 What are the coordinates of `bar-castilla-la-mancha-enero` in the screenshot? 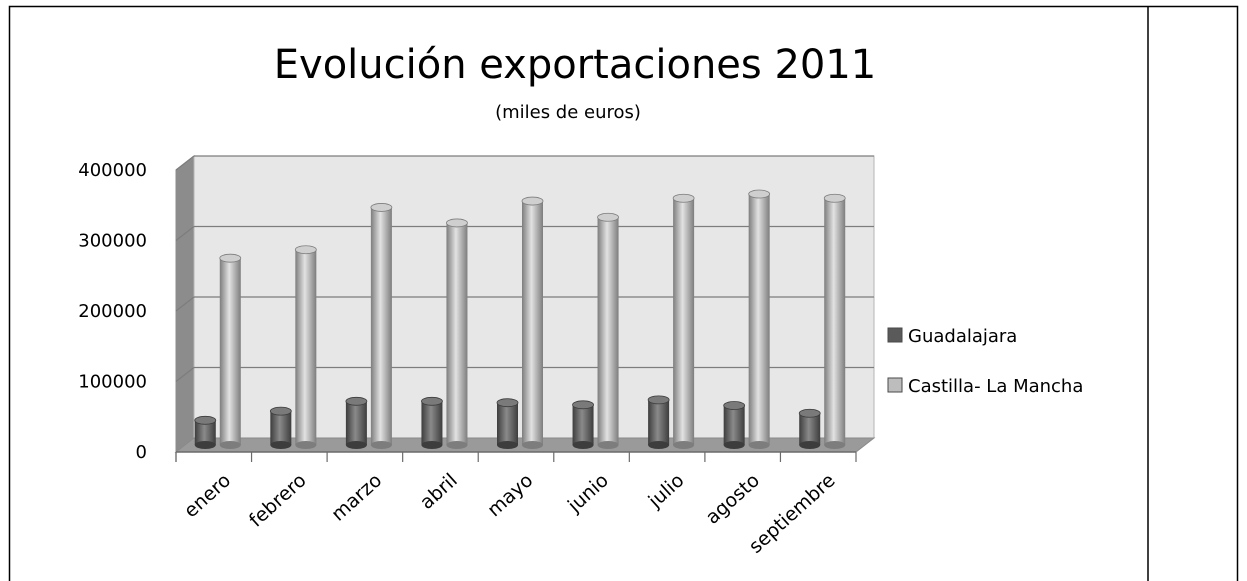 It's located at (230, 351).